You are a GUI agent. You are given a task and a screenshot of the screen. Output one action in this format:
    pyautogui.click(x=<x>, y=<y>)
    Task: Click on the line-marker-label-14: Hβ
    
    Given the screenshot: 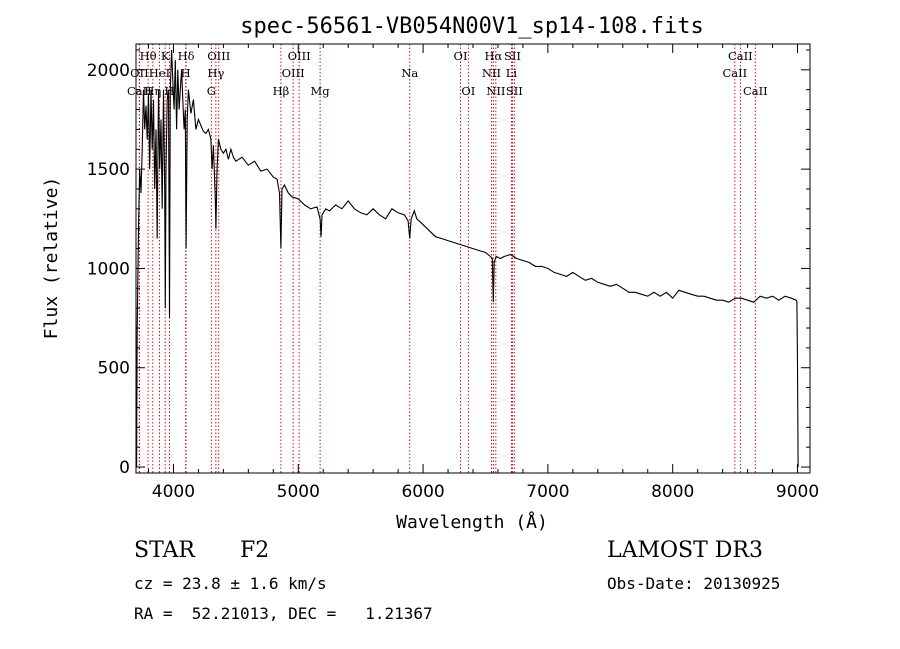 What is the action you would take?
    pyautogui.click(x=281, y=91)
    